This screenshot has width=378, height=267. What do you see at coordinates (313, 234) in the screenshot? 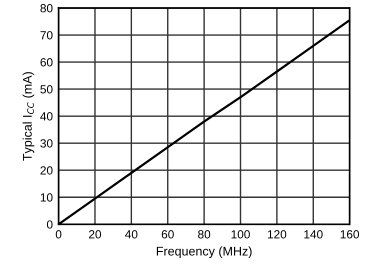
I see `x-tick-label: 140` at bounding box center [313, 234].